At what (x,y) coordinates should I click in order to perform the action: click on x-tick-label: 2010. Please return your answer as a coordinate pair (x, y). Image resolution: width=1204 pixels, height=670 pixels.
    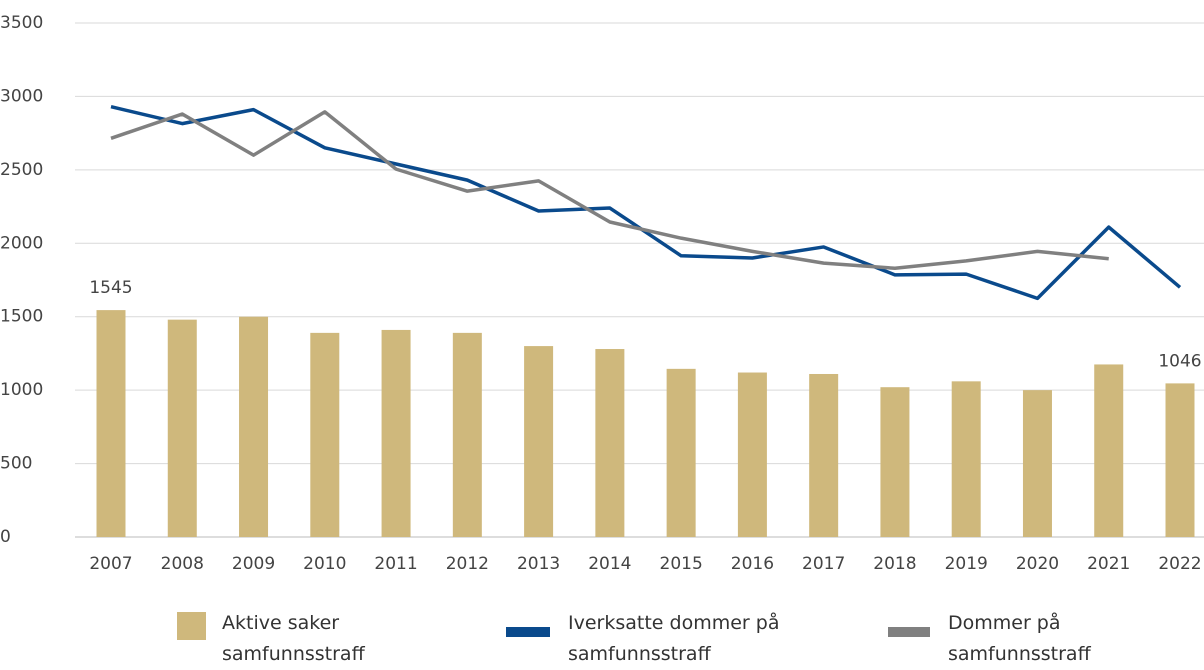
    Looking at the image, I should click on (324, 564).